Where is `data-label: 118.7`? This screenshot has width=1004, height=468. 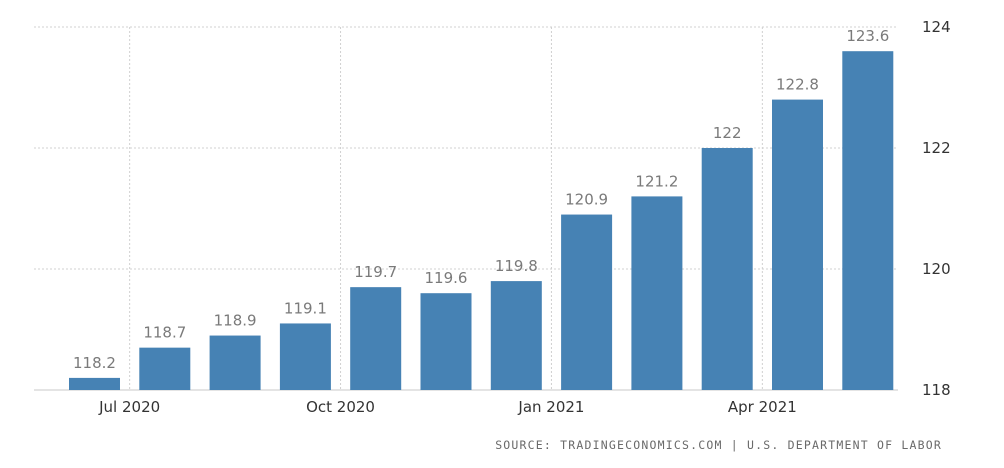 data-label: 118.7 is located at coordinates (164, 333).